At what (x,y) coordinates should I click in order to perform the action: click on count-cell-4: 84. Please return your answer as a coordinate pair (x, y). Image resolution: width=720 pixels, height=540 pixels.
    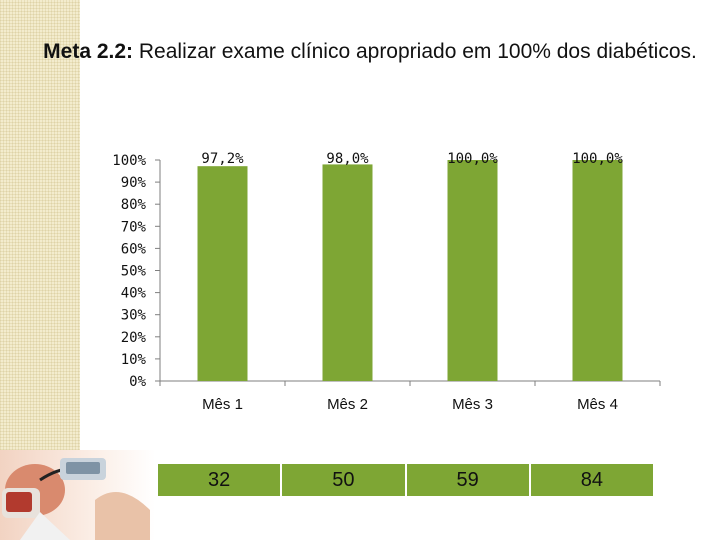
    Looking at the image, I should click on (591, 480).